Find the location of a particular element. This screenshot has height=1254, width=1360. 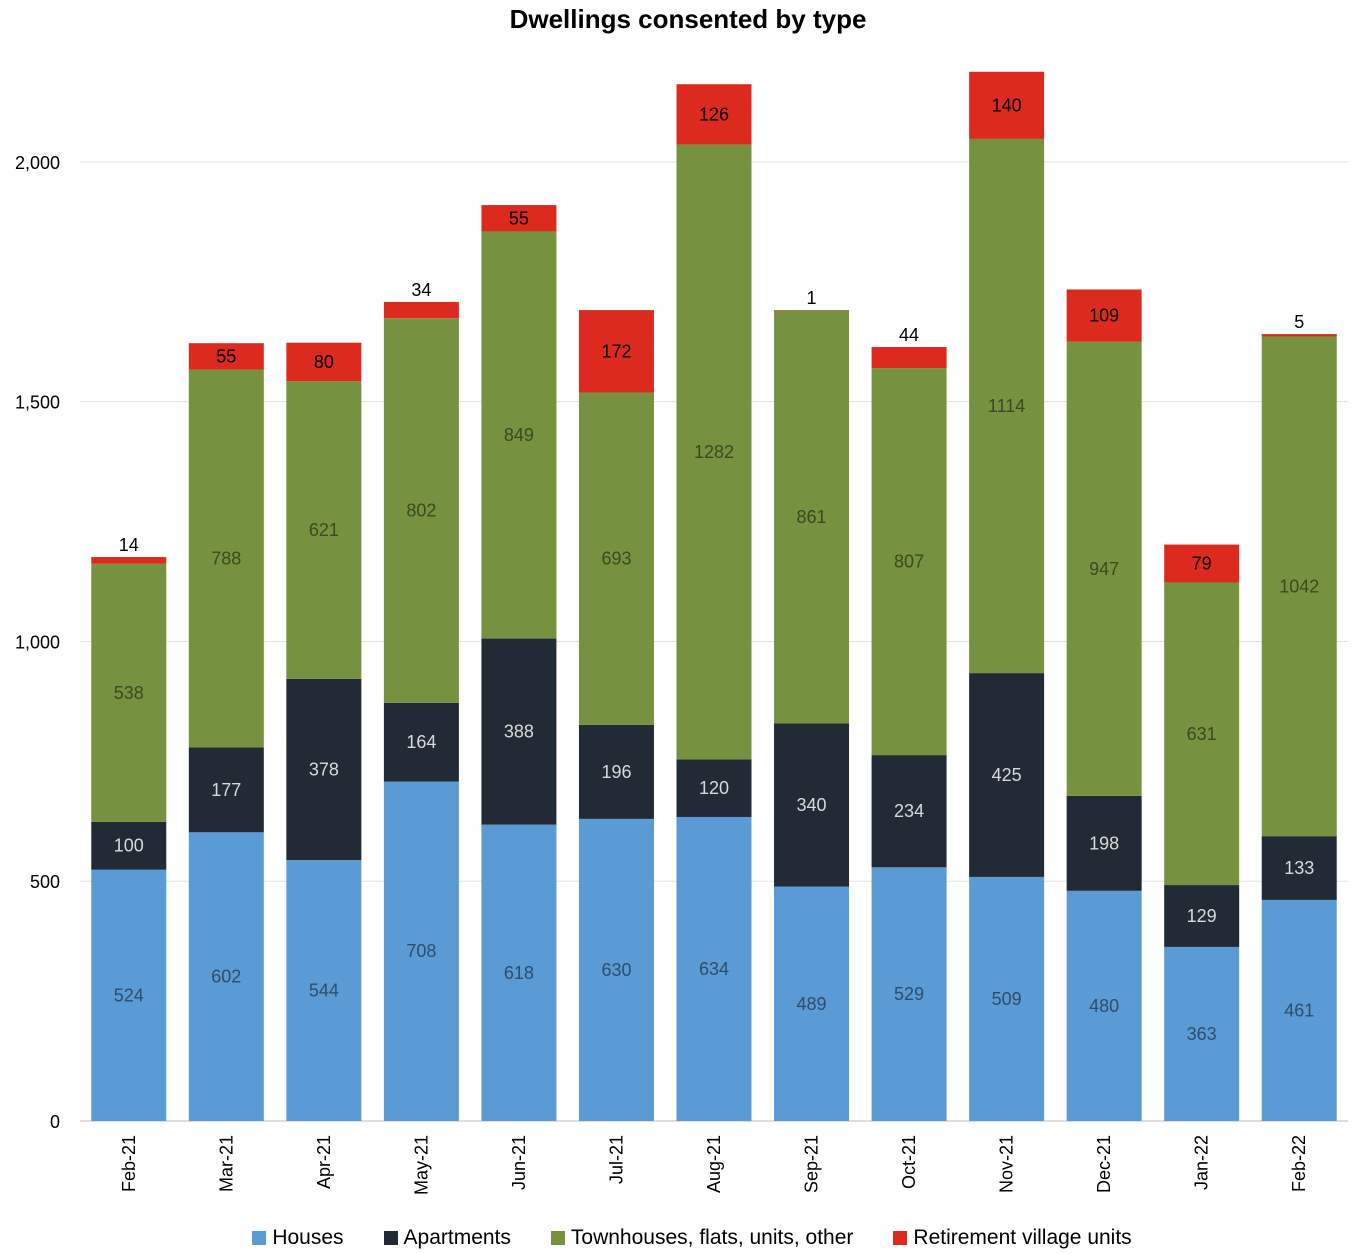

data-label: 529 is located at coordinates (909, 994).